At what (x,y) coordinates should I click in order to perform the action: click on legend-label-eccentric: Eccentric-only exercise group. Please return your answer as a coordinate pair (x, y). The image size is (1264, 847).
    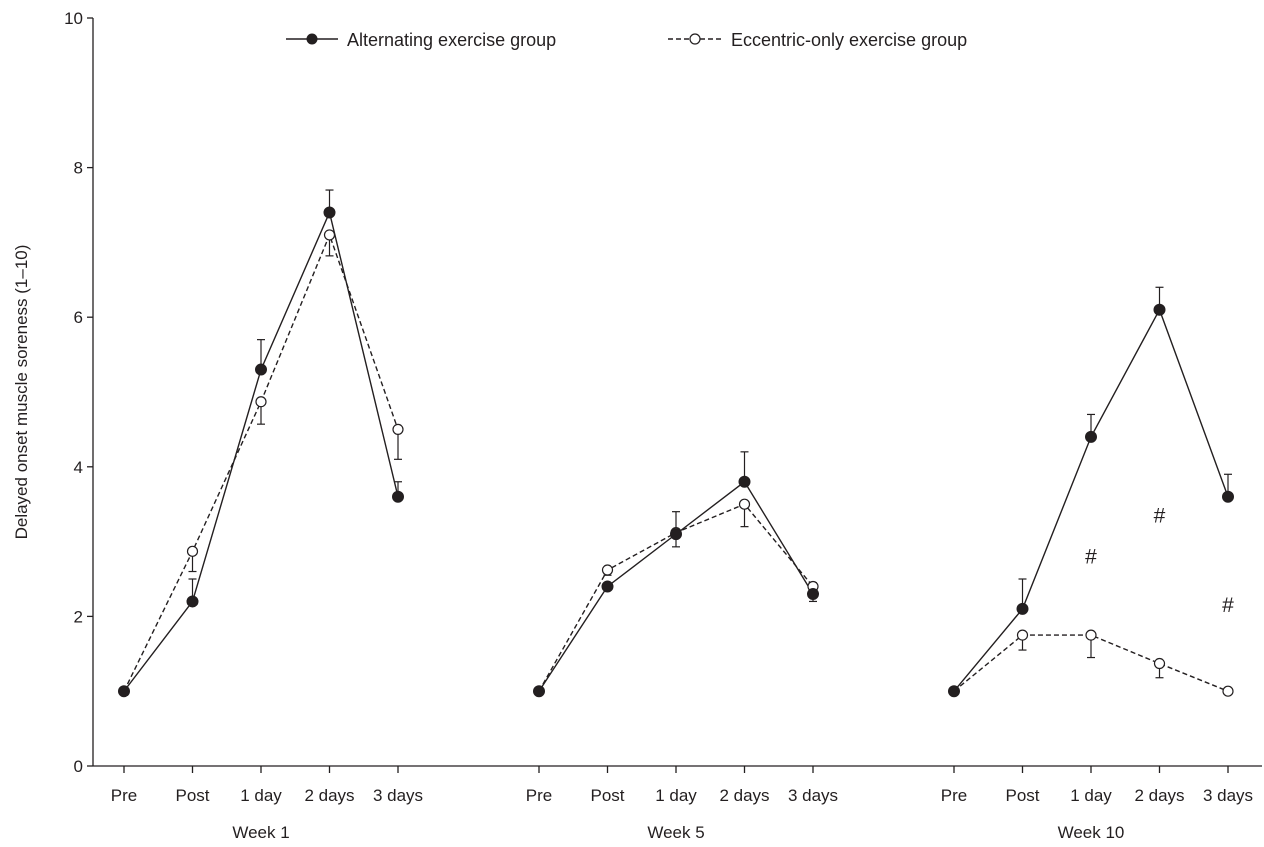
    Looking at the image, I should click on (849, 40).